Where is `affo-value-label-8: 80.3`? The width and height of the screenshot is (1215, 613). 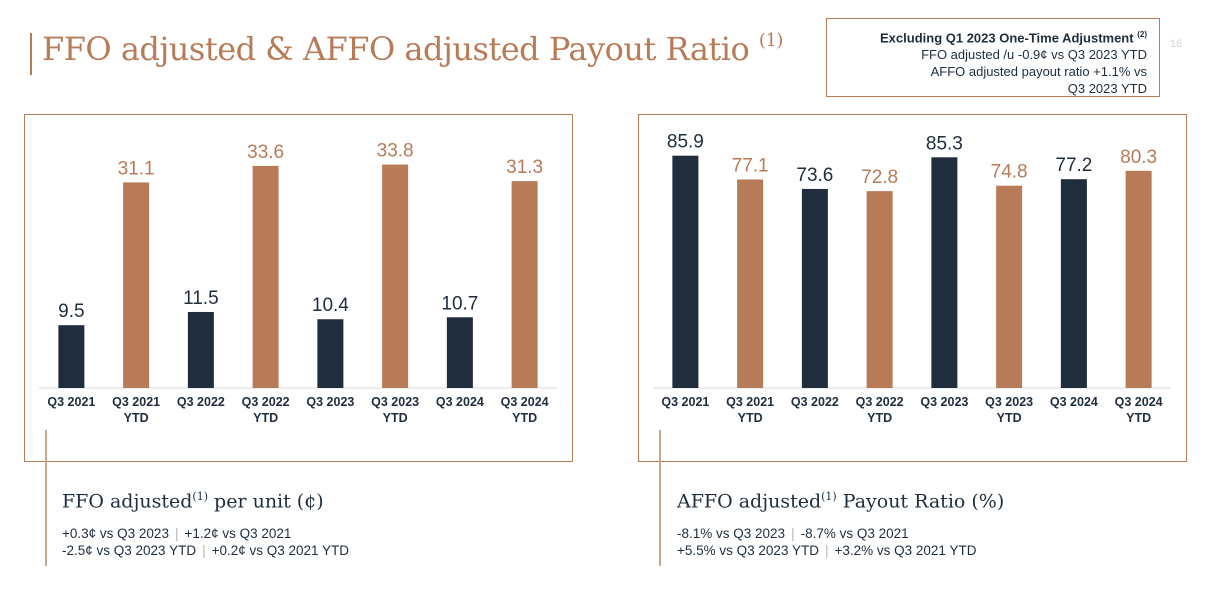
affo-value-label-8: 80.3 is located at coordinates (1138, 157).